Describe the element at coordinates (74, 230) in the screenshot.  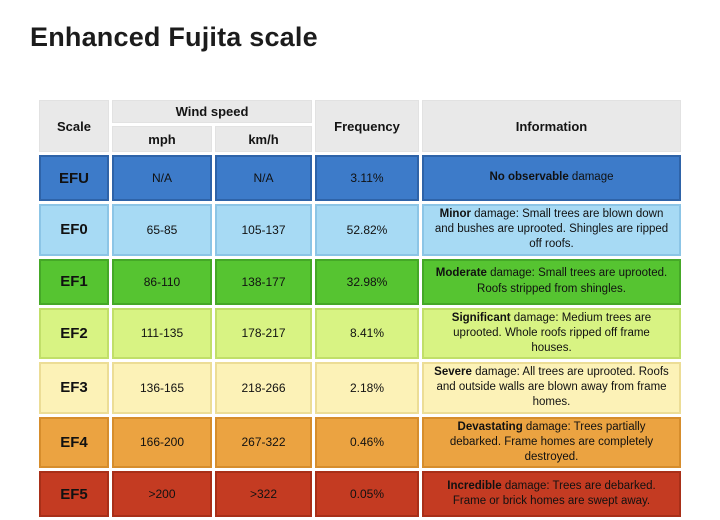
I see `scale-cell: EF0` at that location.